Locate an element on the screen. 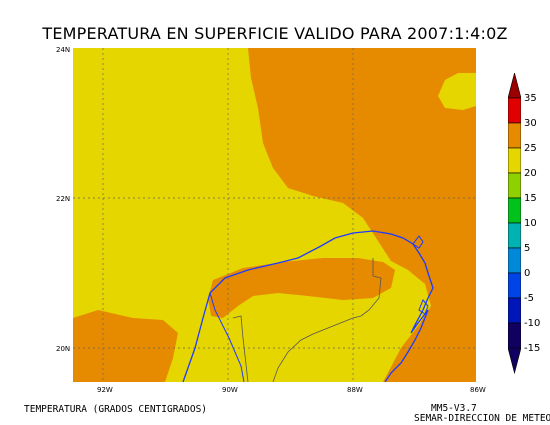 This screenshot has width=550, height=425. colorbar-label-20: 20 is located at coordinates (530, 173).